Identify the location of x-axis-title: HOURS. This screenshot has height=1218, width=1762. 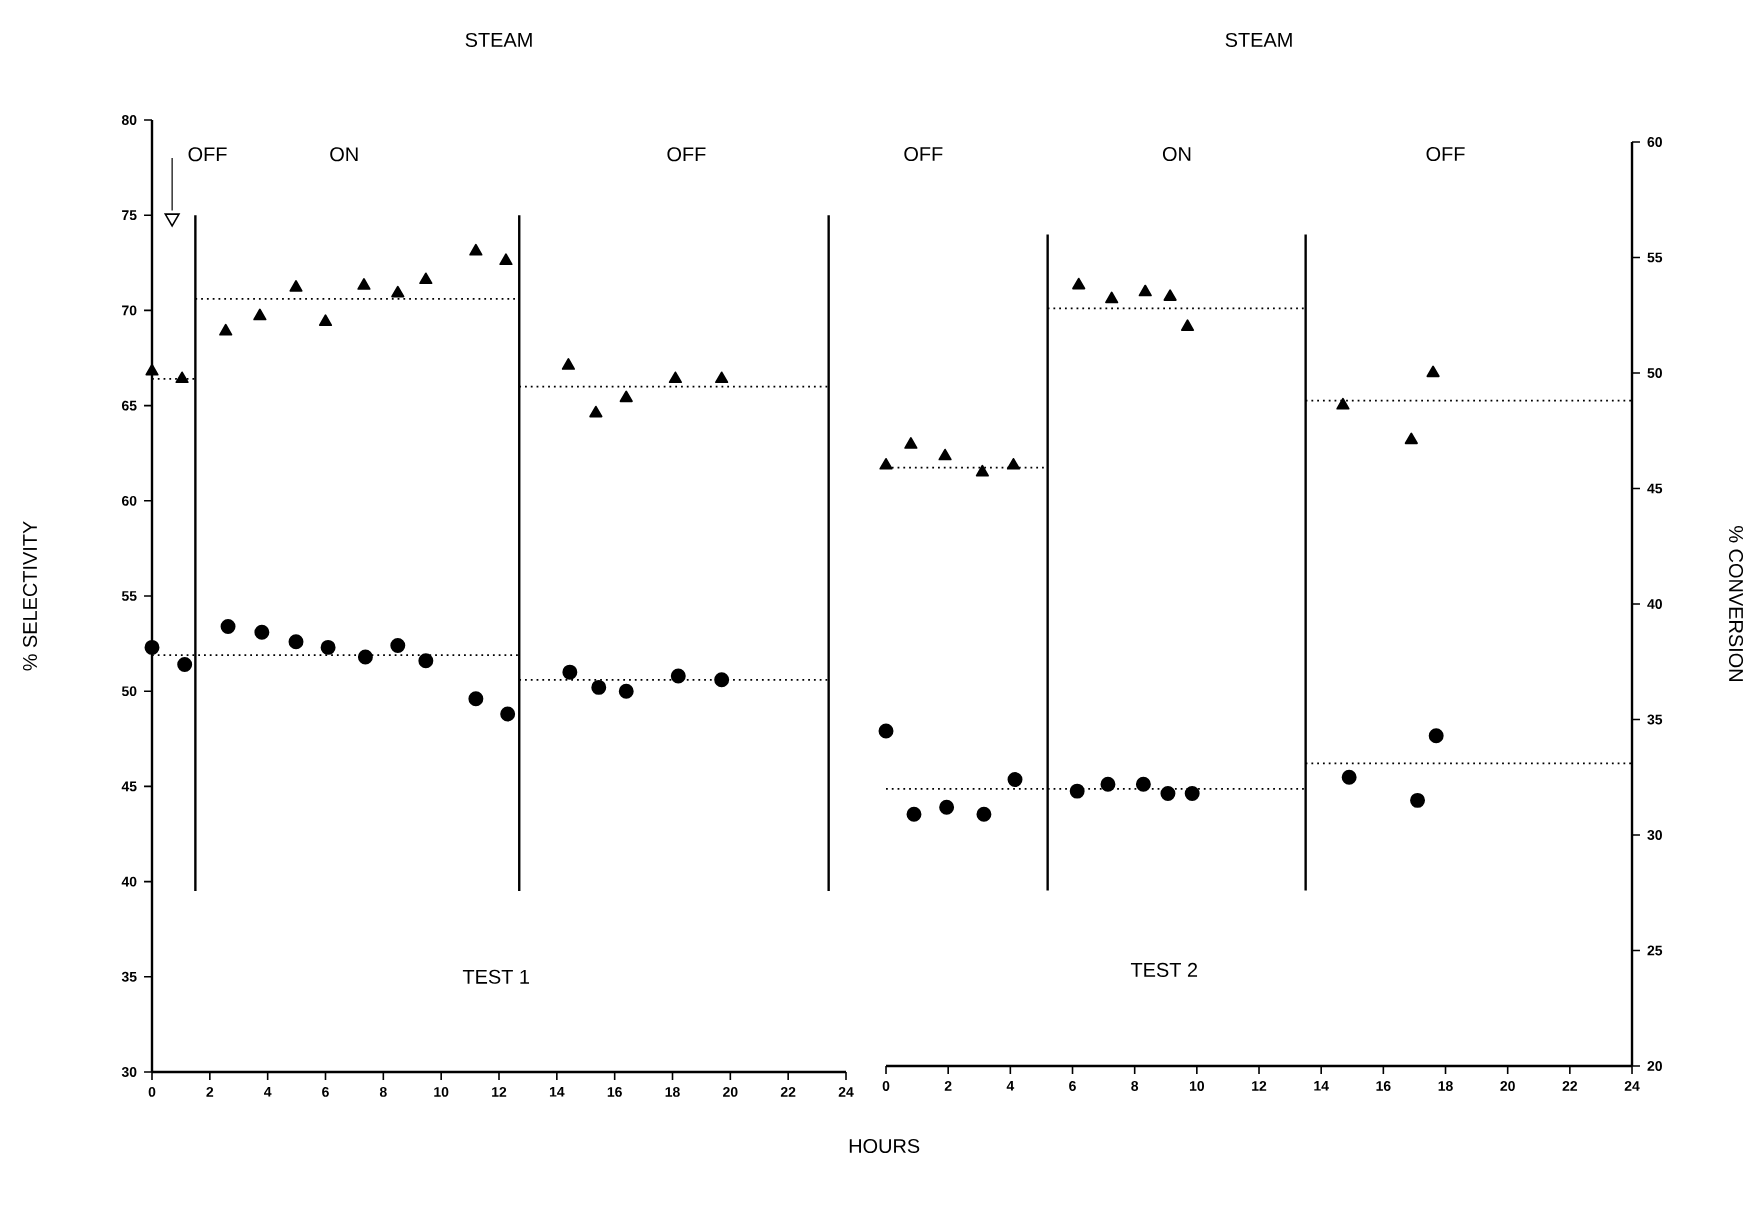
(884, 1146).